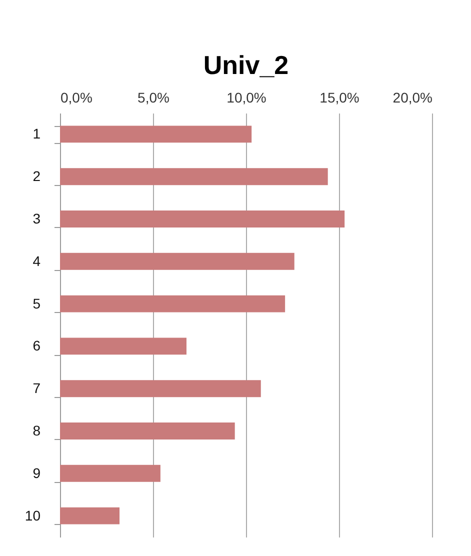 The image size is (471, 556). I want to click on chart-title: Univ_2, so click(246, 65).